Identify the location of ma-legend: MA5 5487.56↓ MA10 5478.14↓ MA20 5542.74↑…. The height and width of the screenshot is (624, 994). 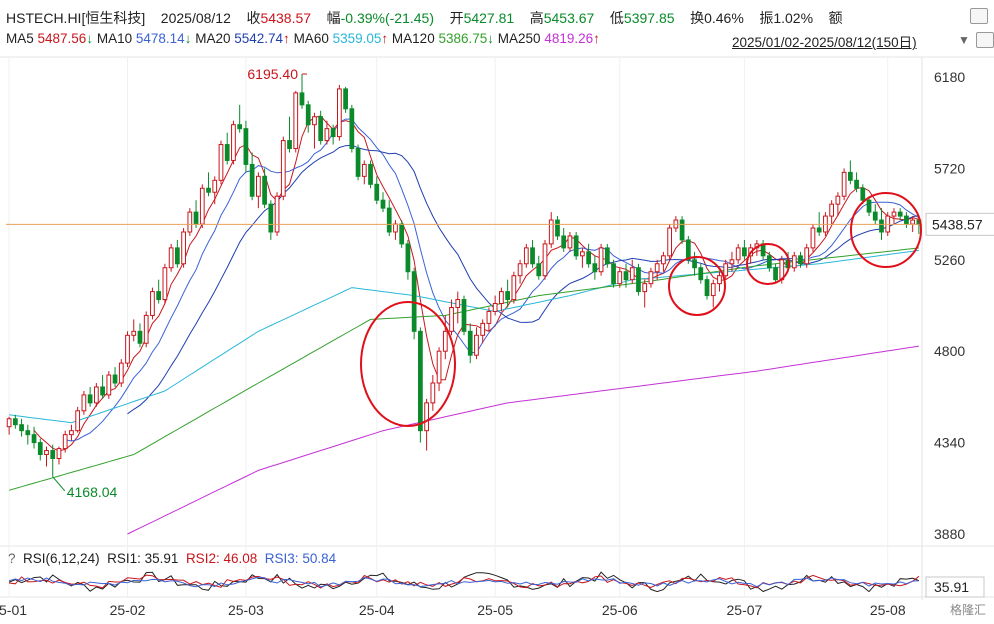
(303, 38).